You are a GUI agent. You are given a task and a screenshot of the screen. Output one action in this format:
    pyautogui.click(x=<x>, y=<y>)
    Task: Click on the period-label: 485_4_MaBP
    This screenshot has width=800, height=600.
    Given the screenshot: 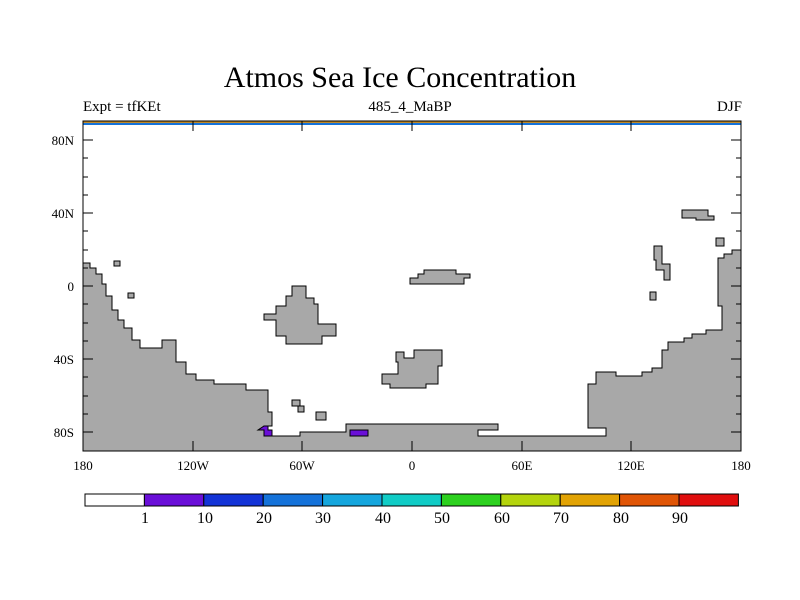 What is the action you would take?
    pyautogui.click(x=410, y=107)
    